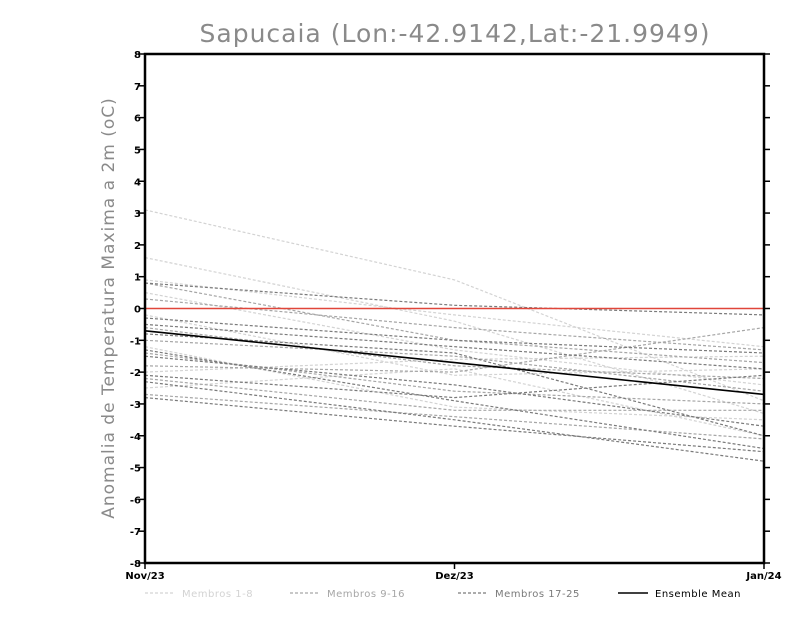  What do you see at coordinates (135, 564) in the screenshot?
I see `y-tick-label: -8` at bounding box center [135, 564].